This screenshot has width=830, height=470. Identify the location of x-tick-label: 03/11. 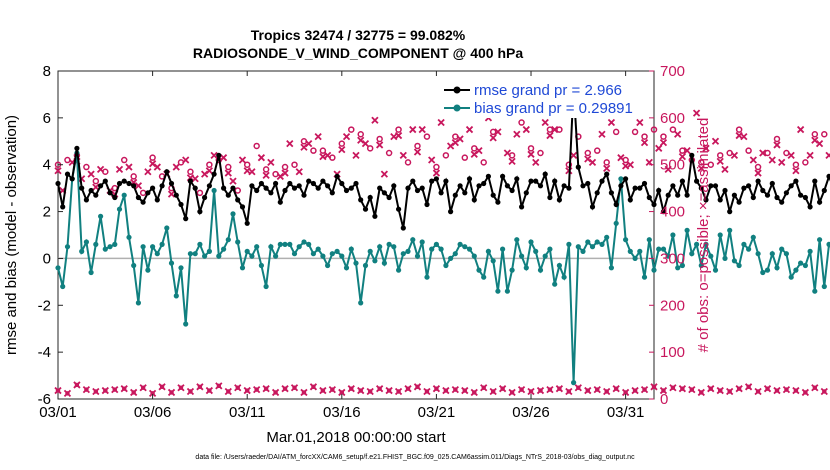
(247, 412).